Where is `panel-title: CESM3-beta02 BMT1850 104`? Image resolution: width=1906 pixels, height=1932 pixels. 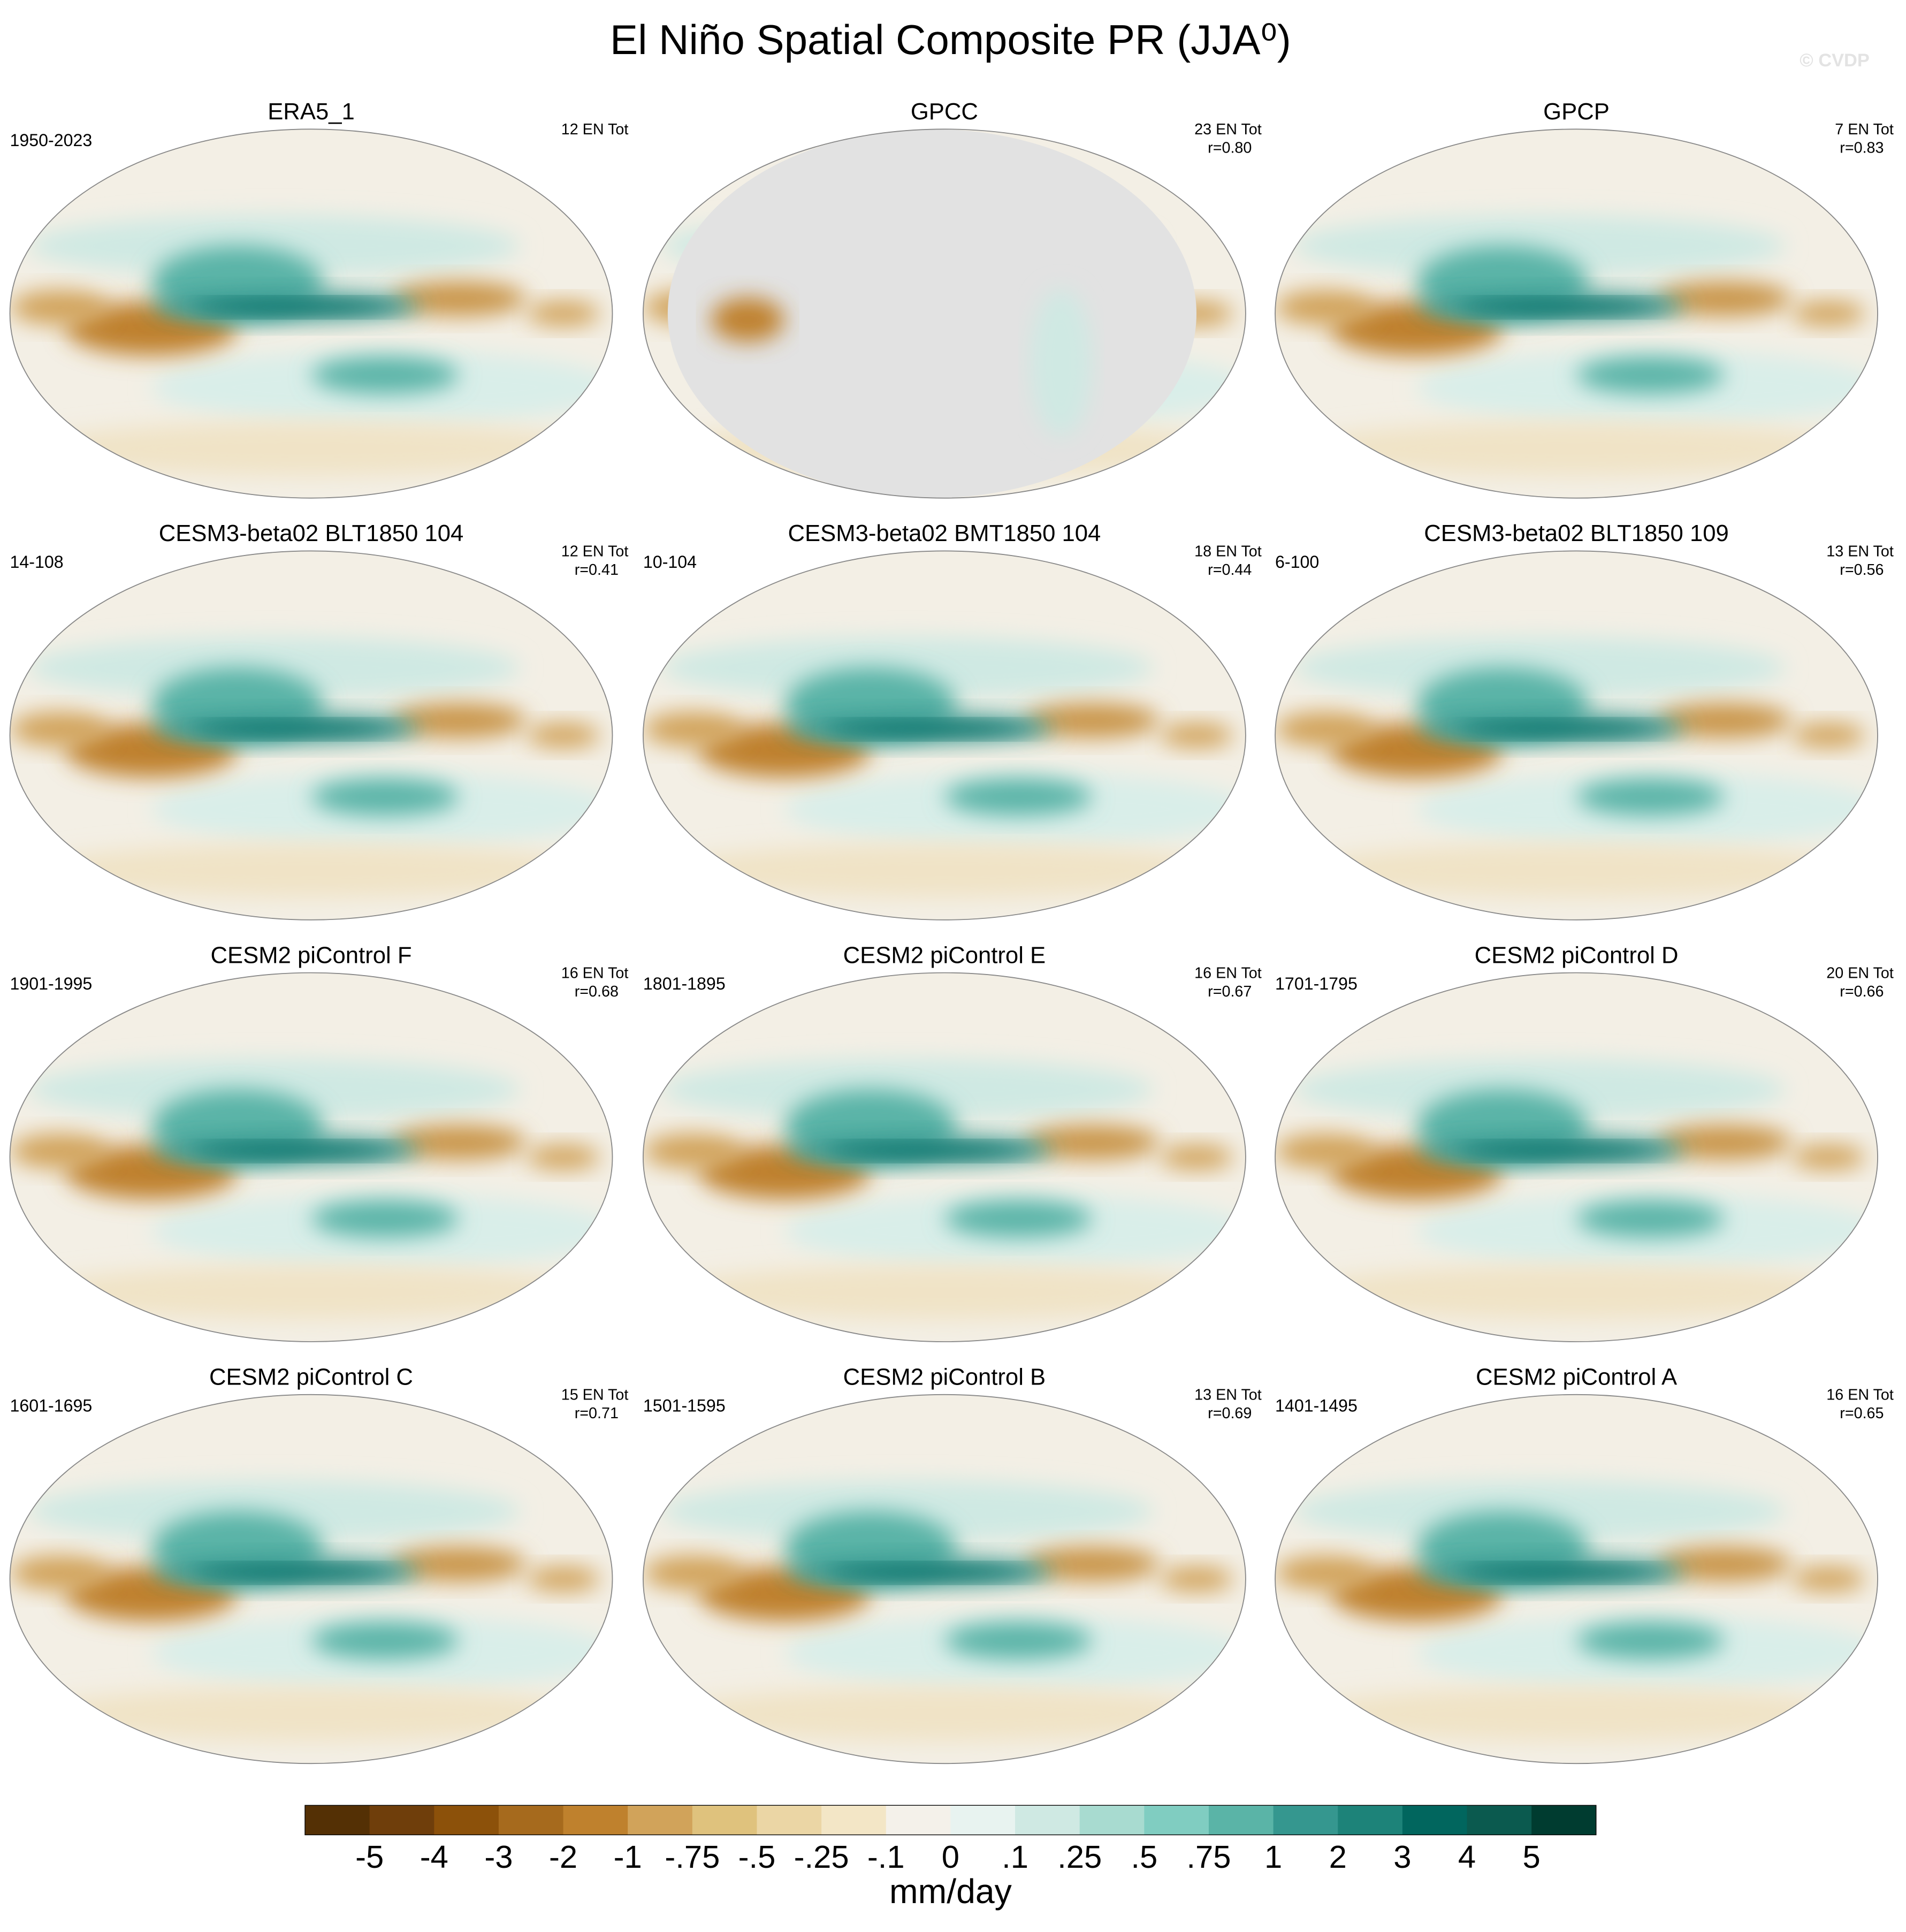
panel-title: CESM3-beta02 BMT1850 104 is located at coordinates (945, 533).